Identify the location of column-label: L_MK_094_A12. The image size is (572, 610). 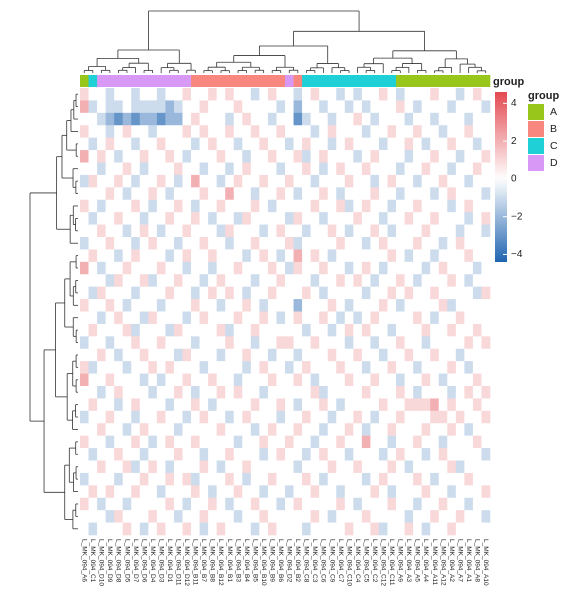
(442, 562).